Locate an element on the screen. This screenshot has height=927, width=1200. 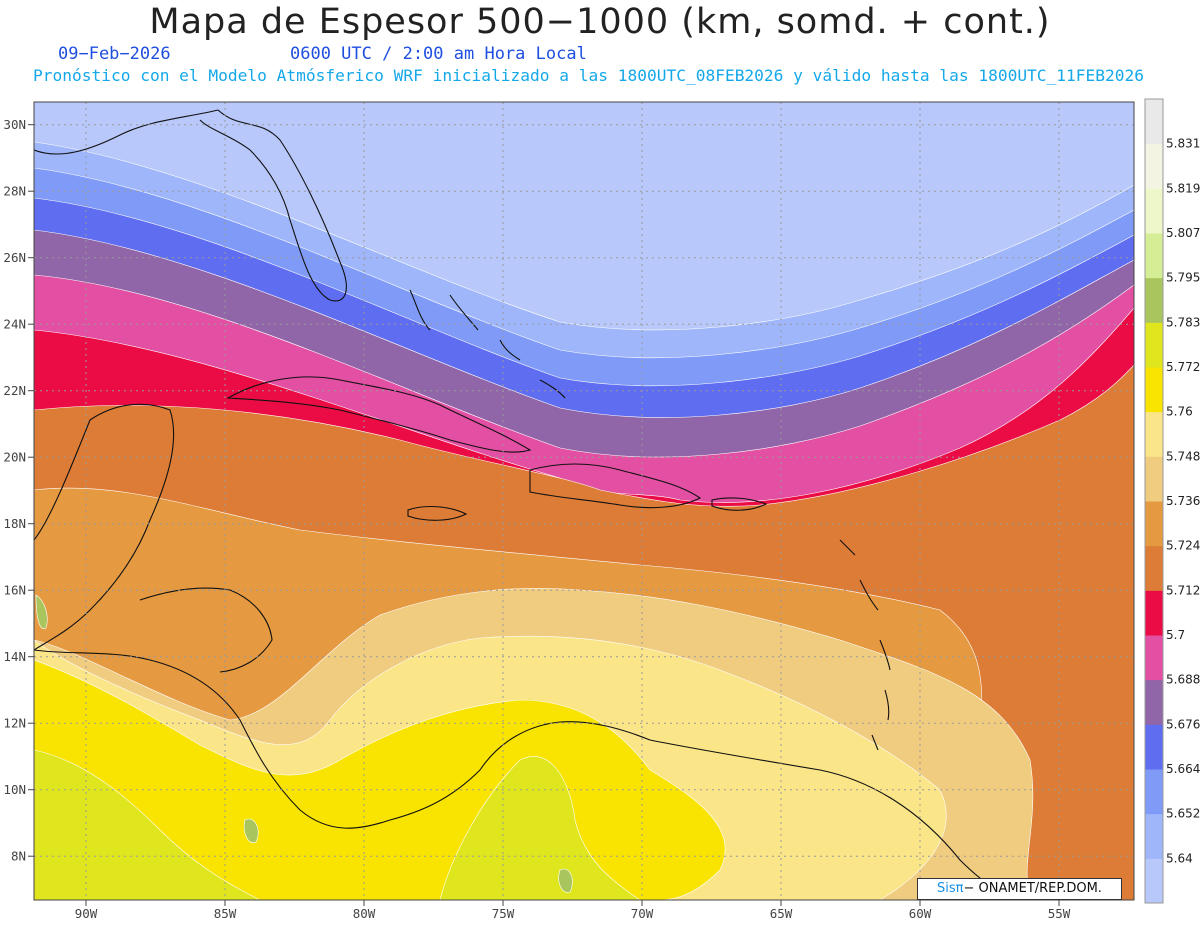
lat-label: 22N is located at coordinates (14, 390).